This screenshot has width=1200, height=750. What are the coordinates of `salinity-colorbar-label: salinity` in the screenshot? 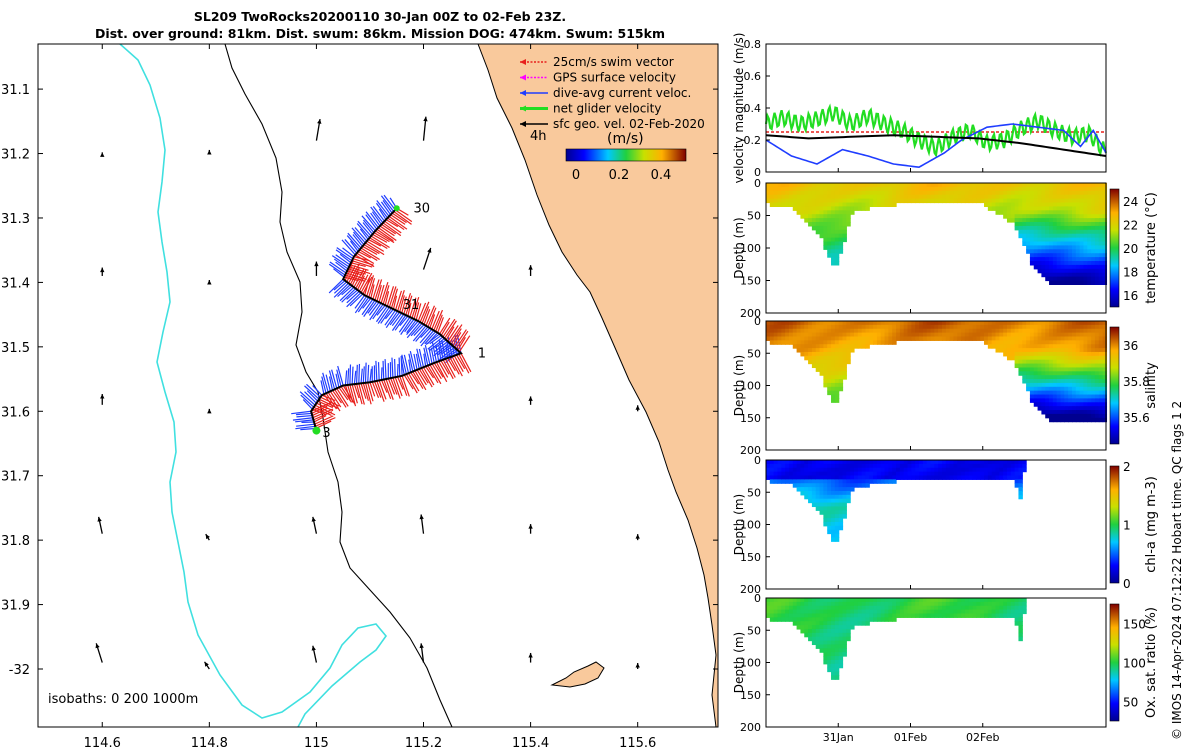 It's located at (1151, 385).